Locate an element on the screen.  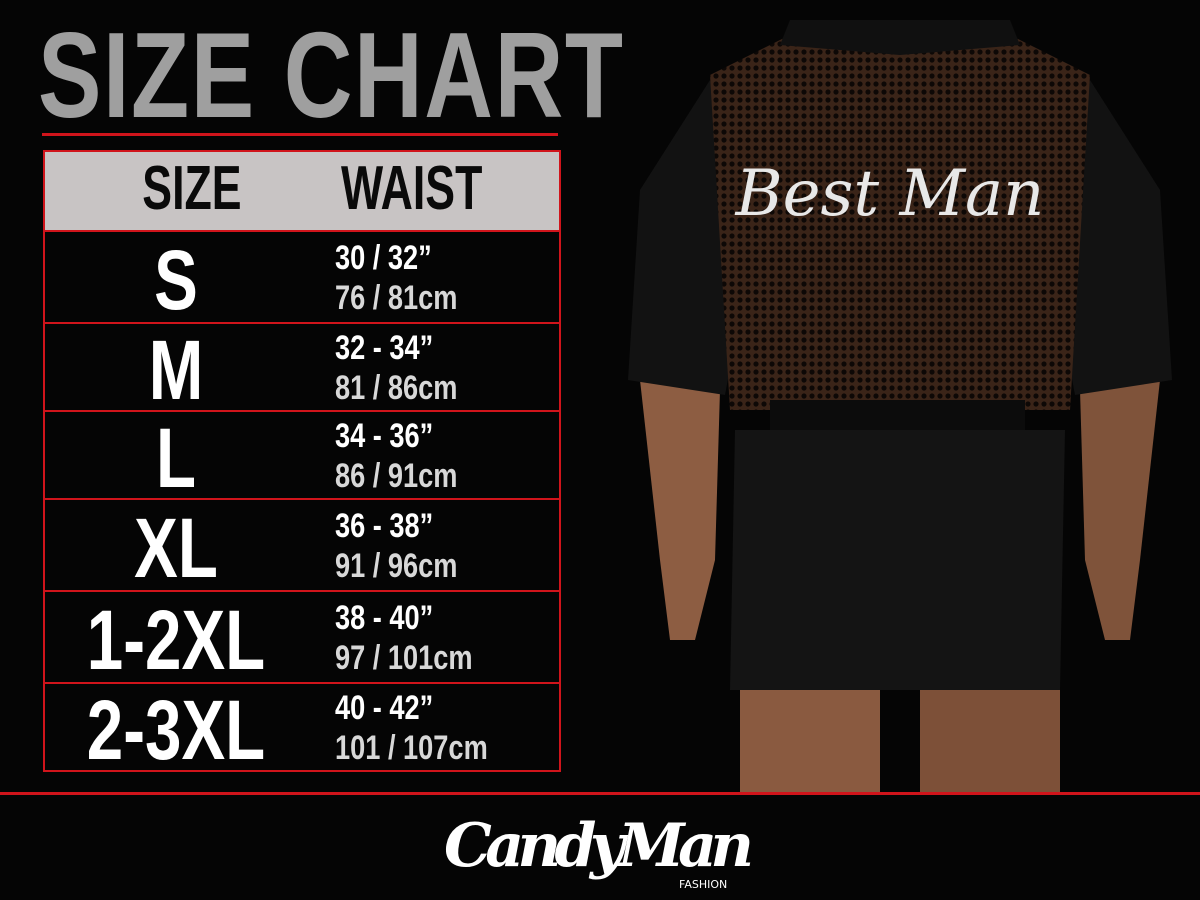
logo-subtitle: FASHION is located at coordinates (703, 884).